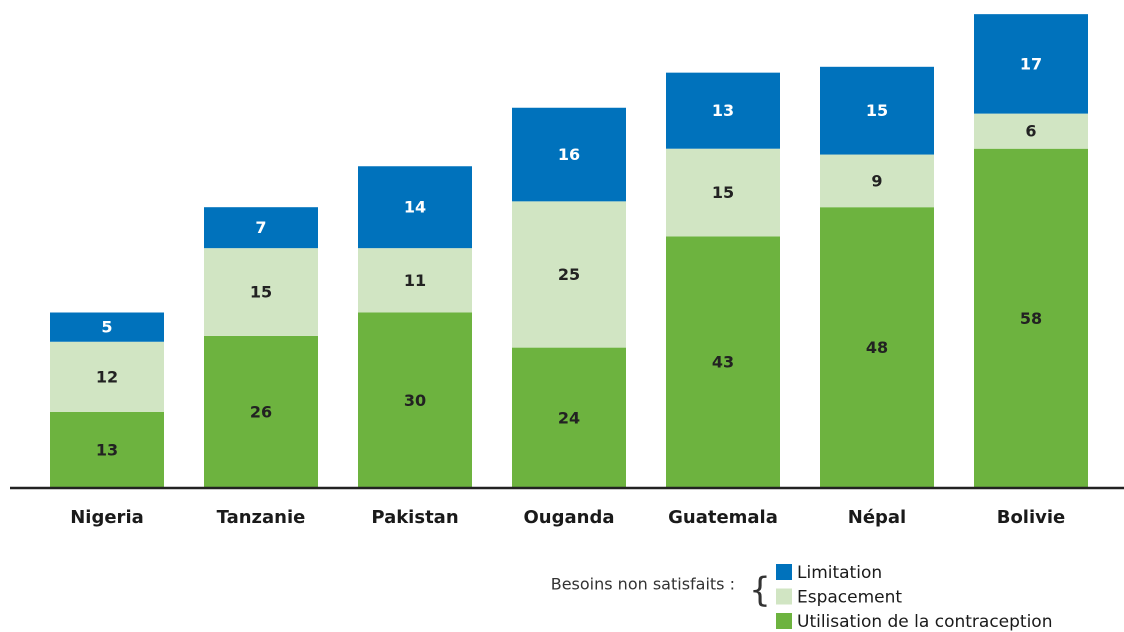  I want to click on x-tick-label: Nigeria, so click(107, 517).